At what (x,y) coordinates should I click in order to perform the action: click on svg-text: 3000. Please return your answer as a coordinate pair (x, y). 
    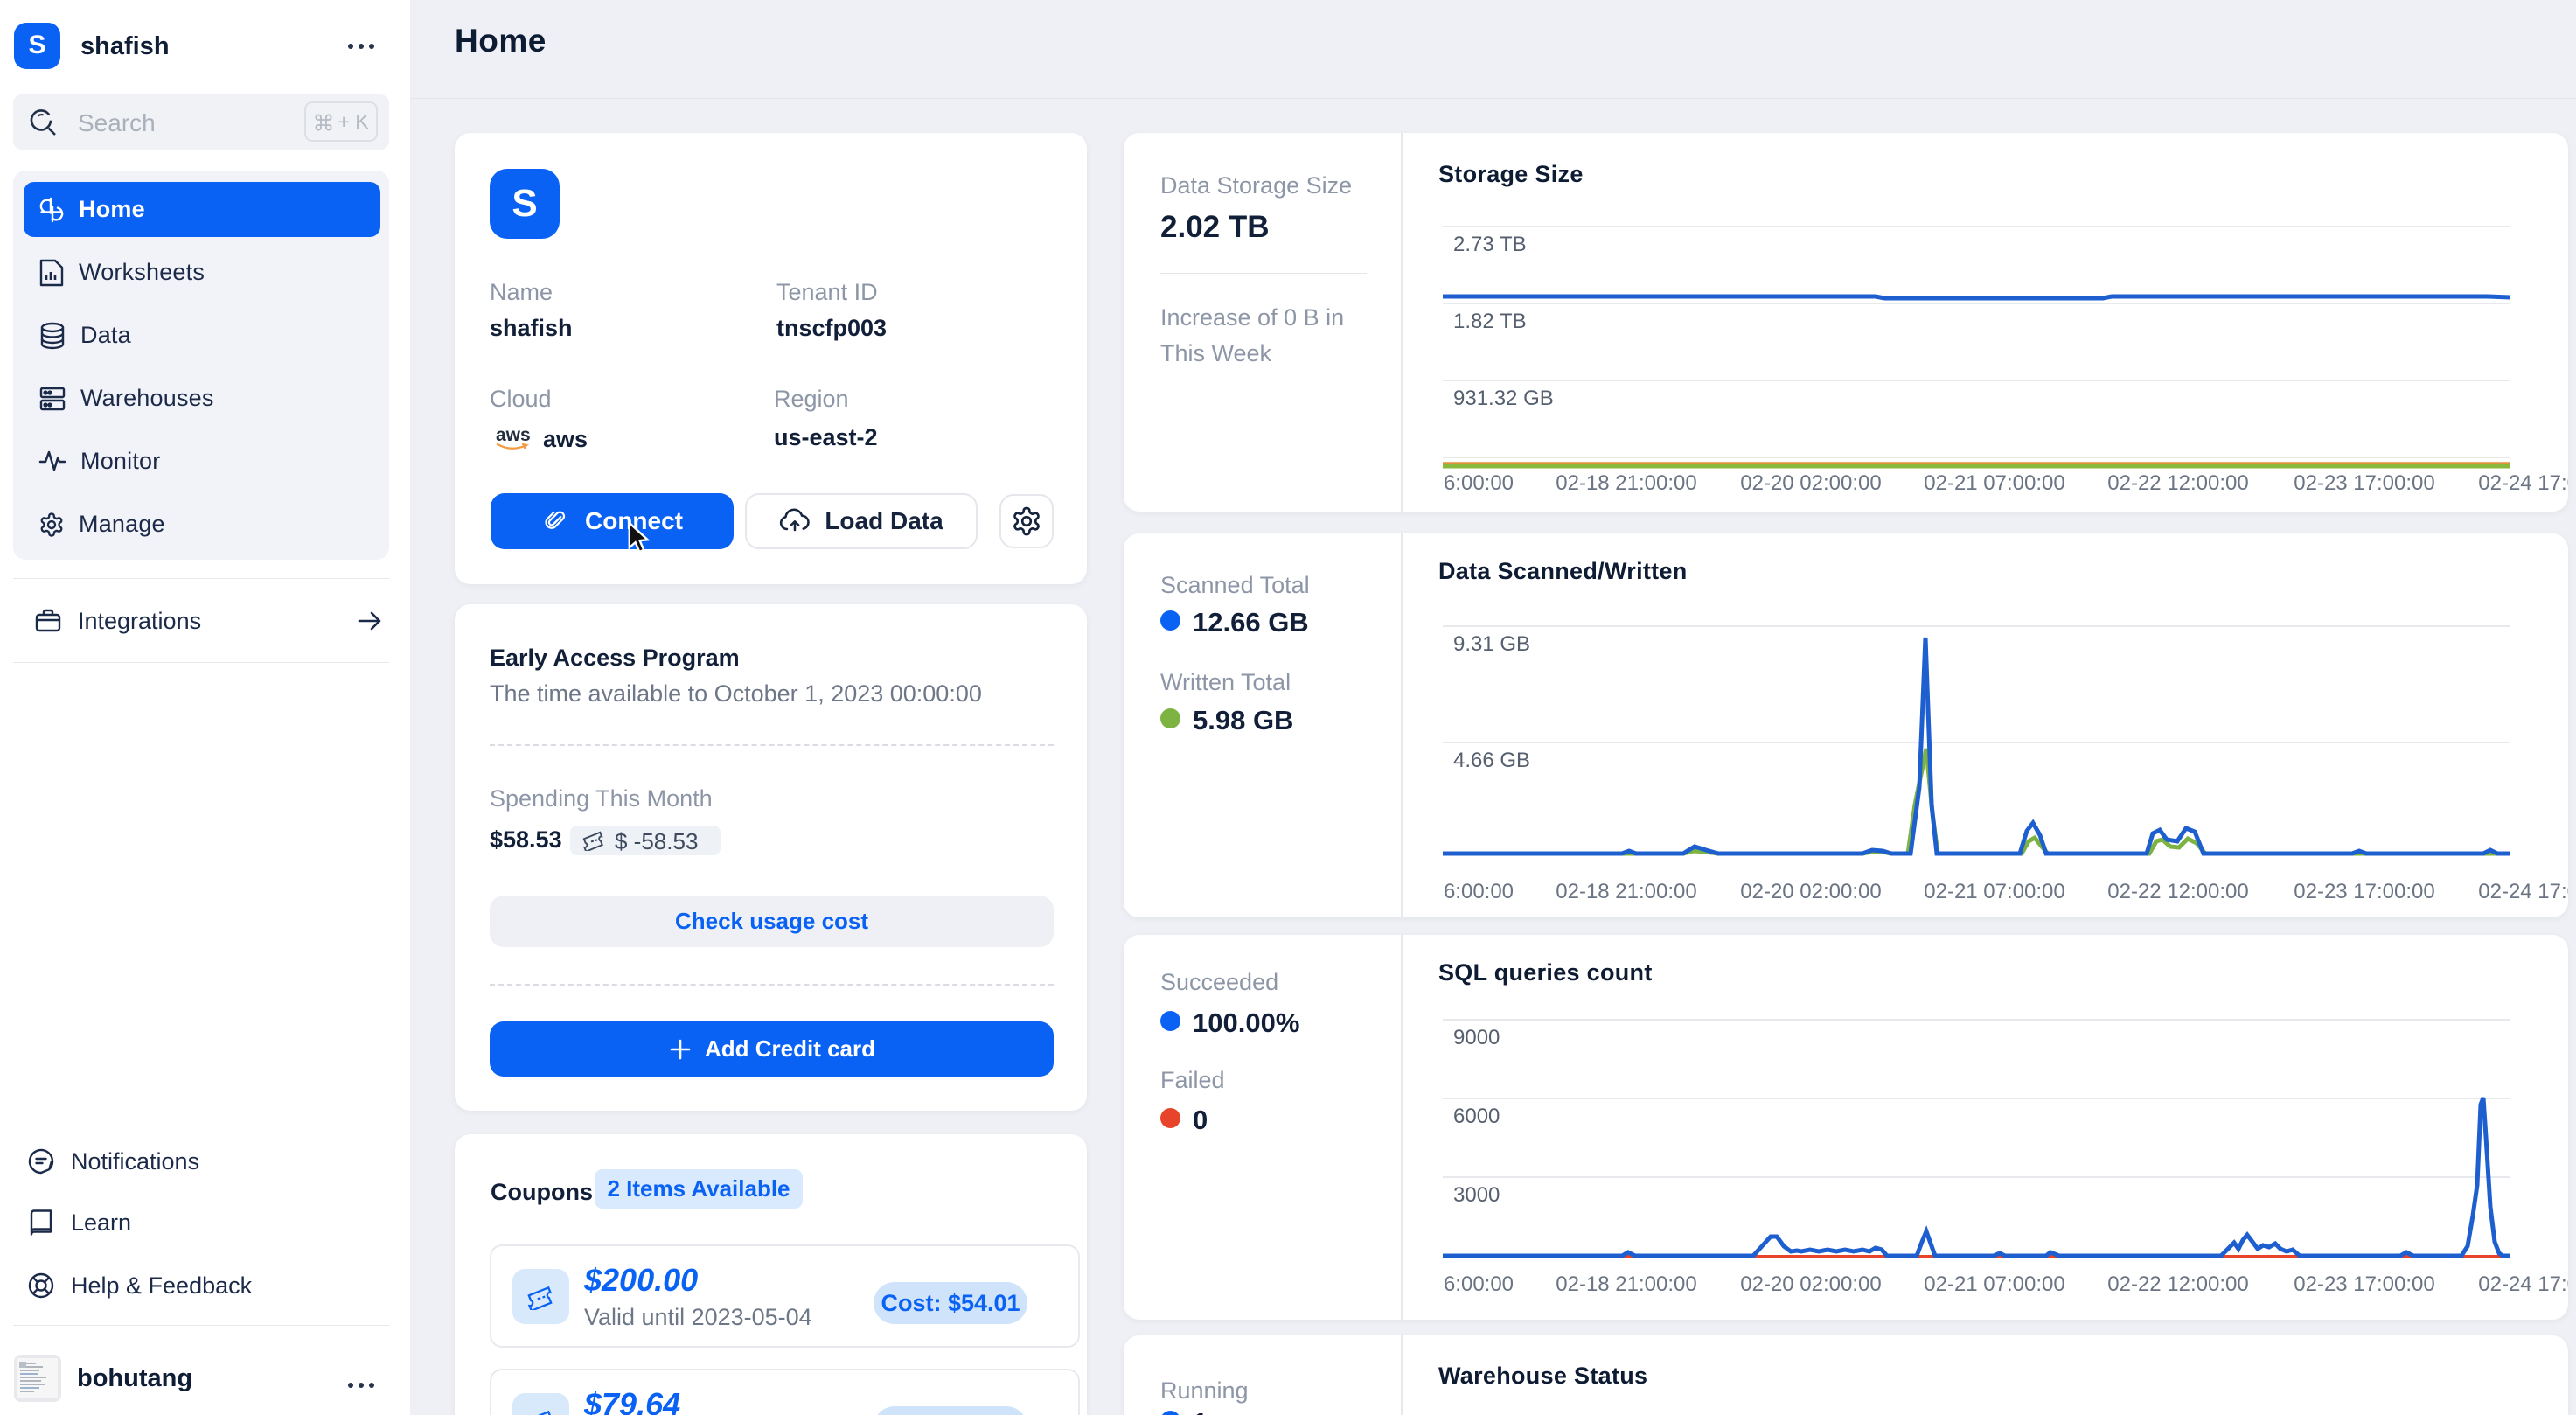
    Looking at the image, I should click on (1476, 1195).